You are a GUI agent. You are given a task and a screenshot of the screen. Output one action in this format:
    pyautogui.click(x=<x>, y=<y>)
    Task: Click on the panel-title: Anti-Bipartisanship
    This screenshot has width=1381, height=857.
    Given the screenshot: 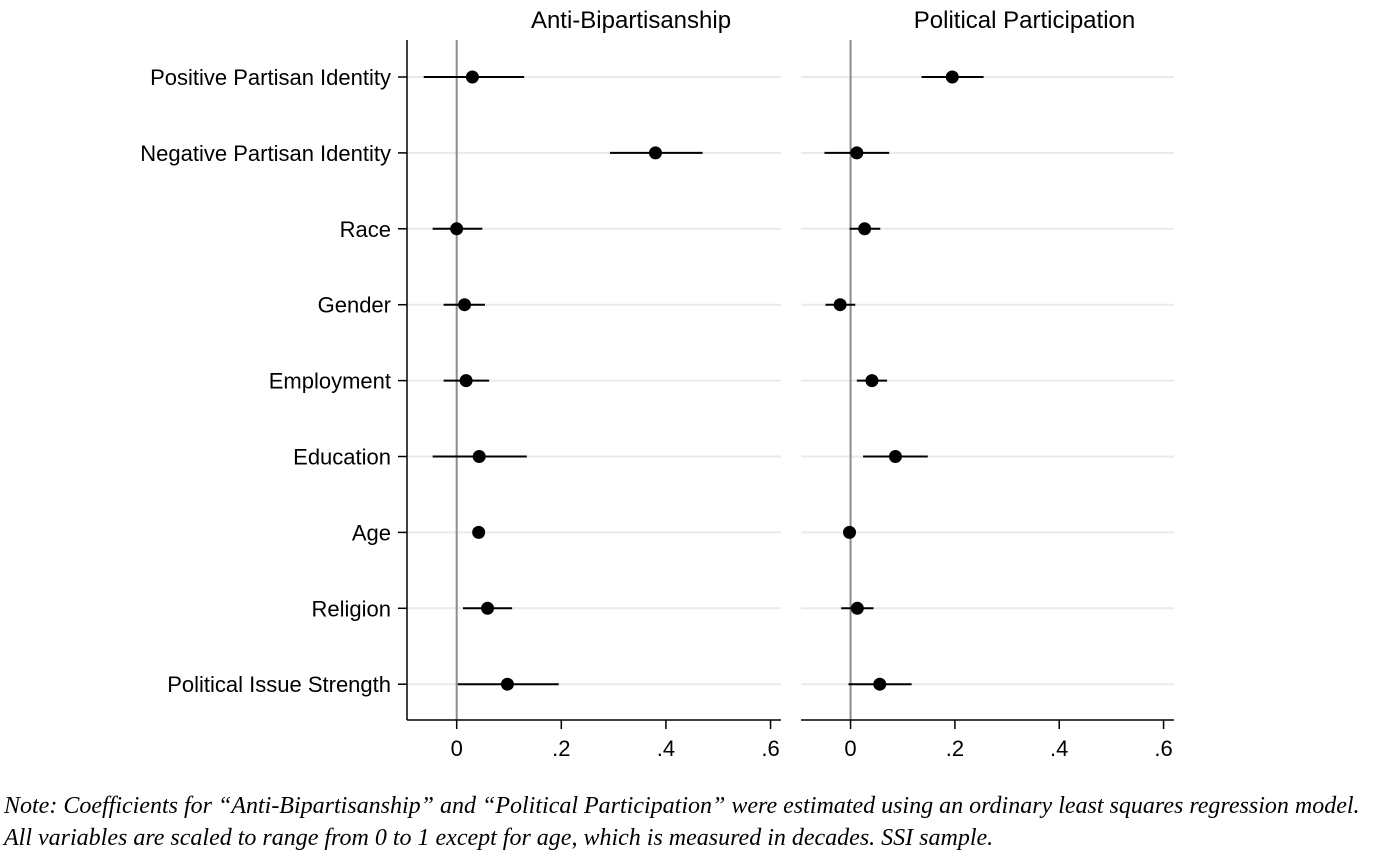 What is the action you would take?
    pyautogui.click(x=631, y=20)
    